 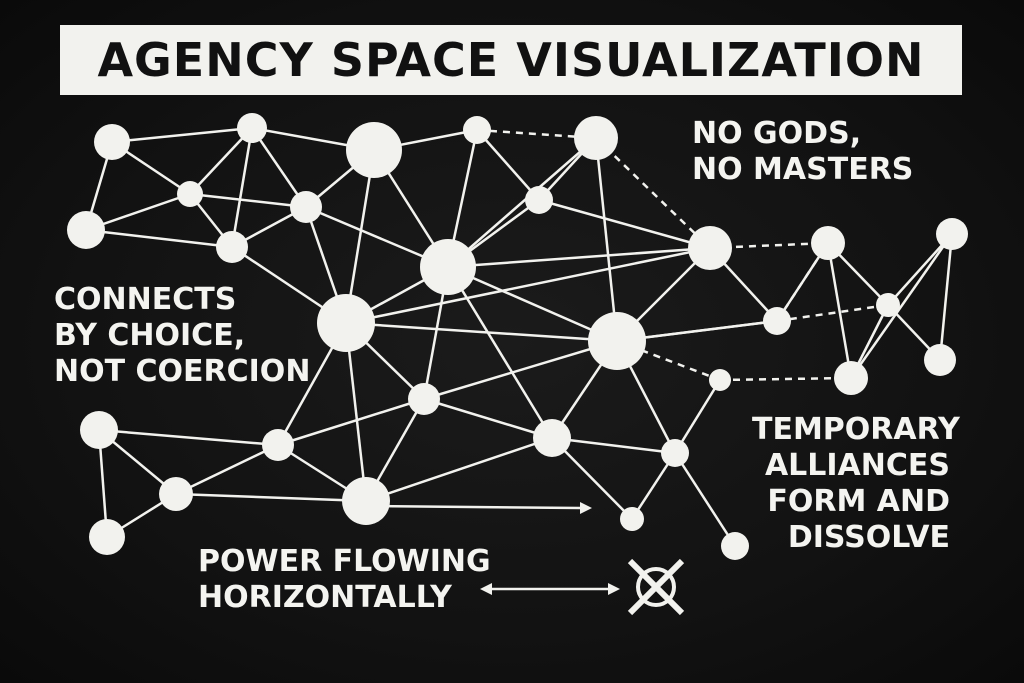 I want to click on horizontal-arrow-icon, so click(x=480, y=508).